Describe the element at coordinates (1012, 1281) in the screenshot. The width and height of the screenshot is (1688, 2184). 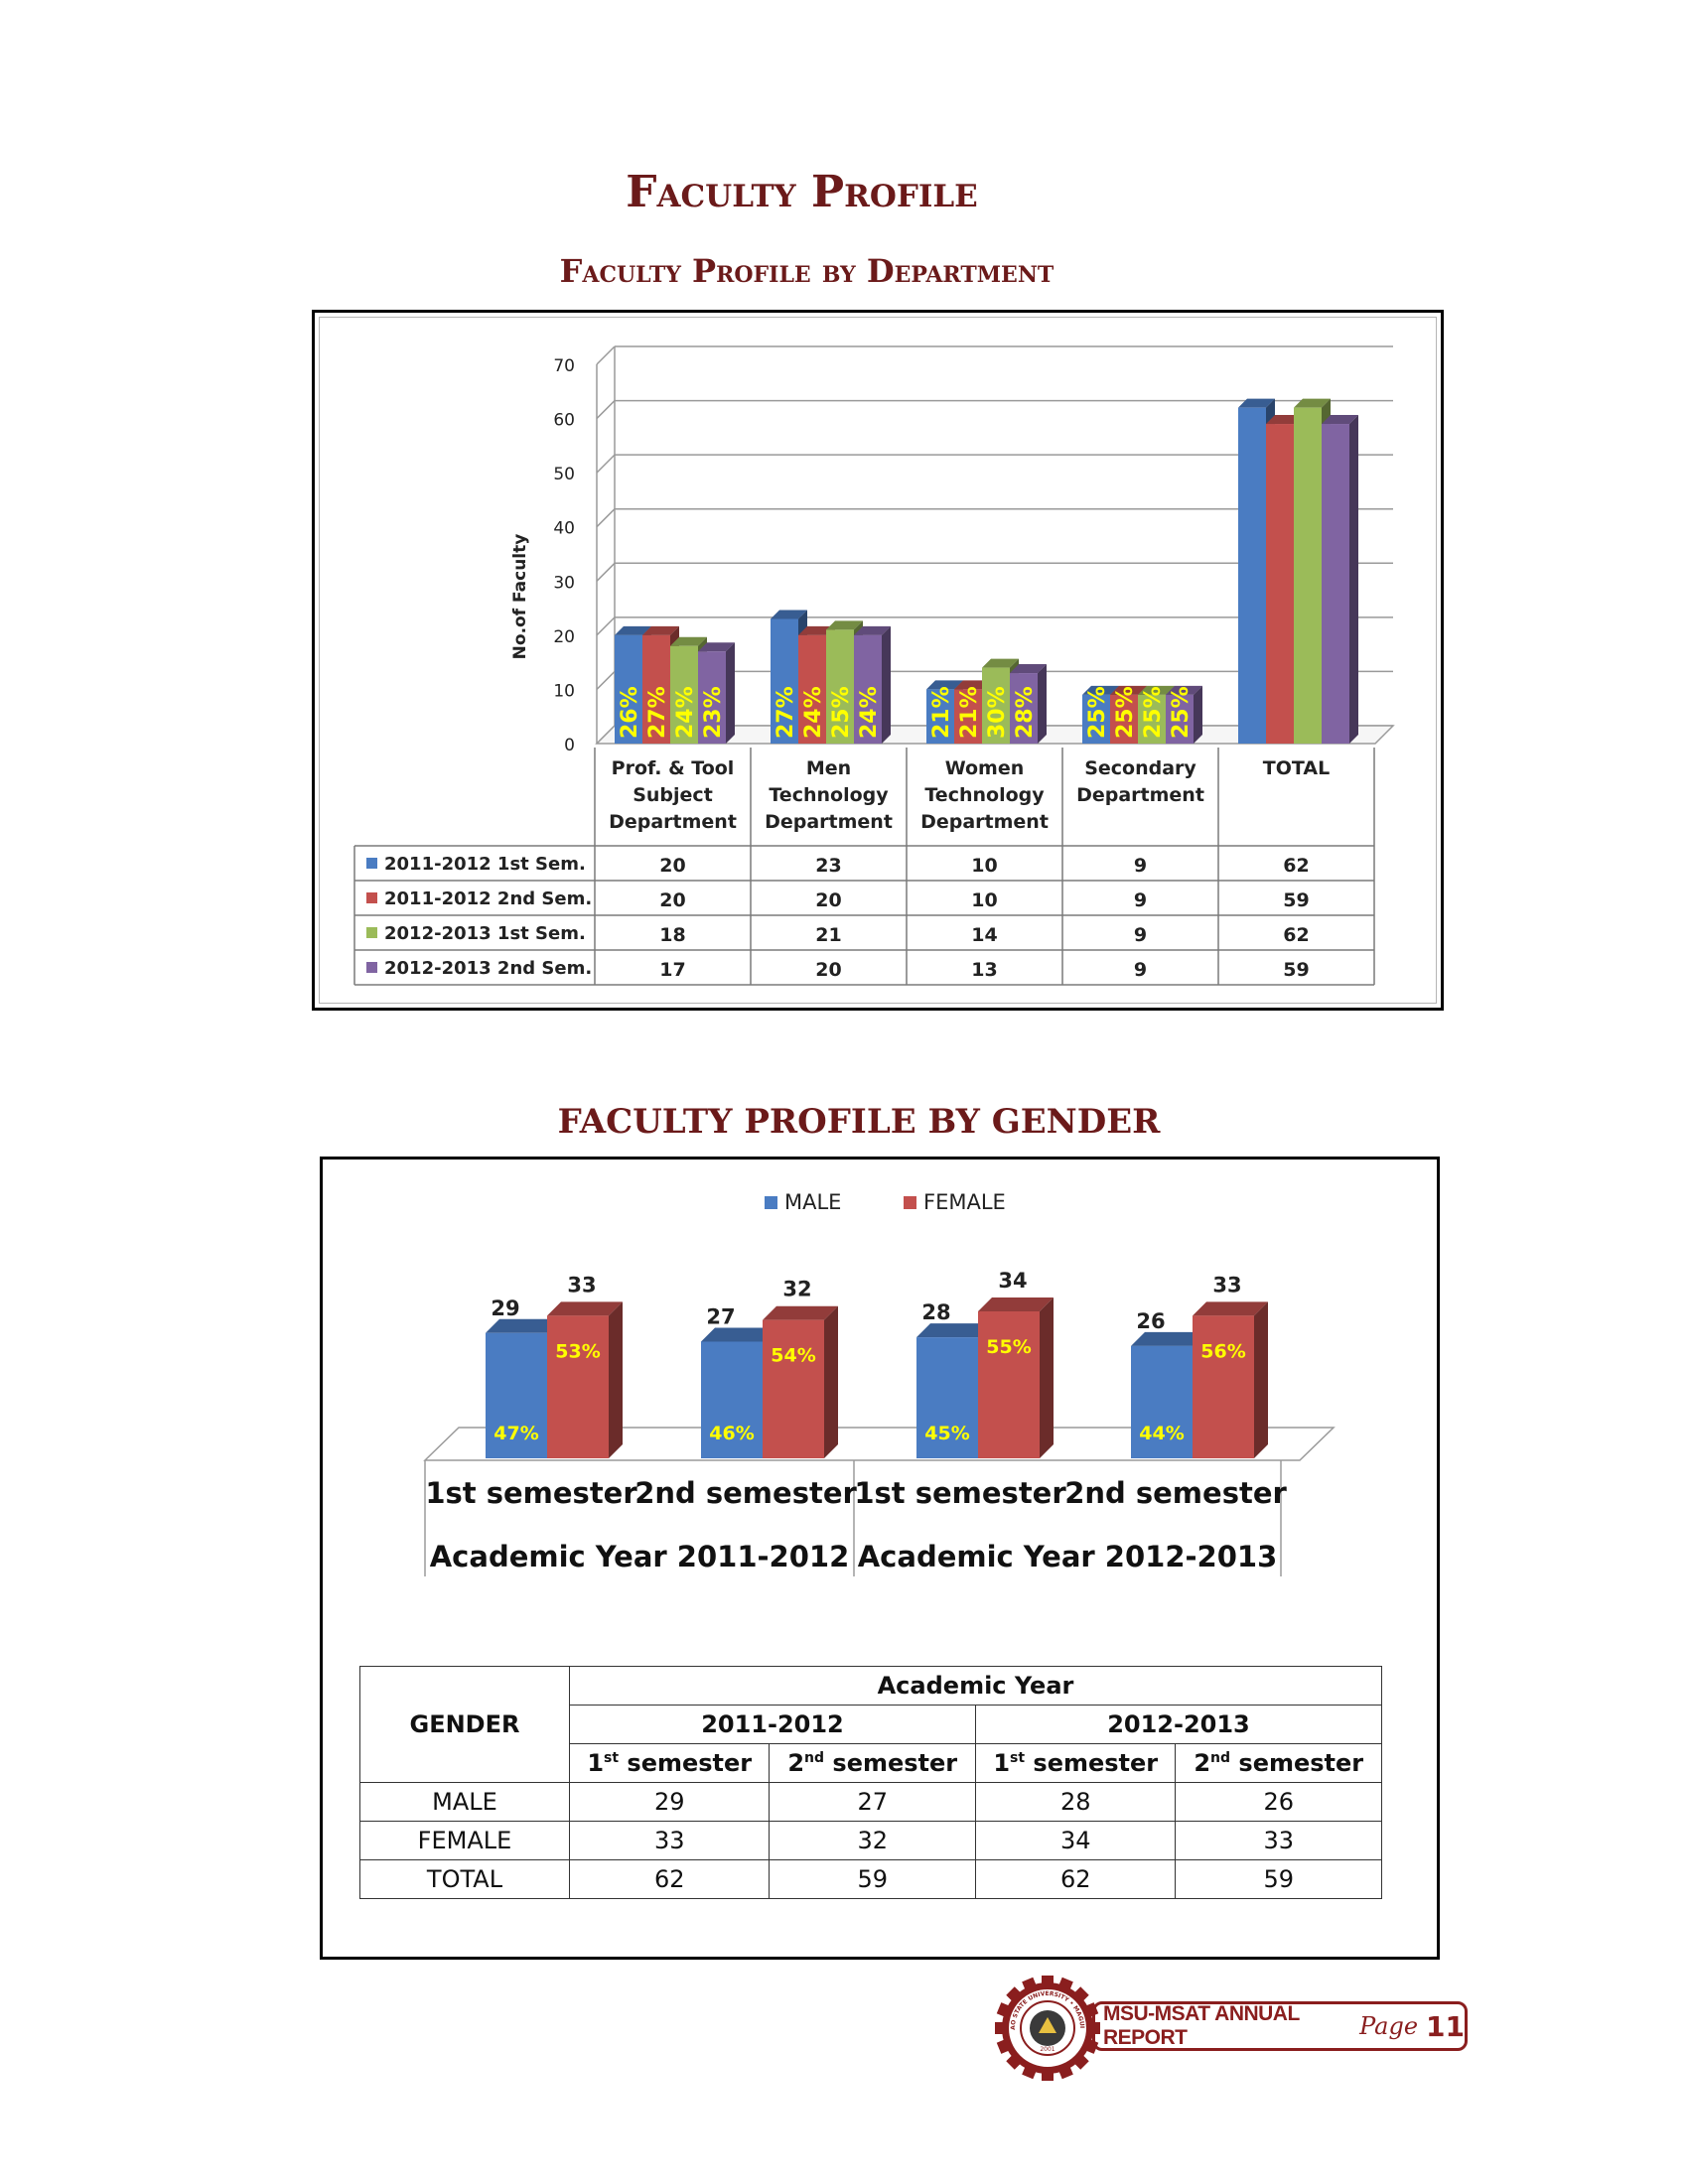
I see `value-label: 34` at that location.